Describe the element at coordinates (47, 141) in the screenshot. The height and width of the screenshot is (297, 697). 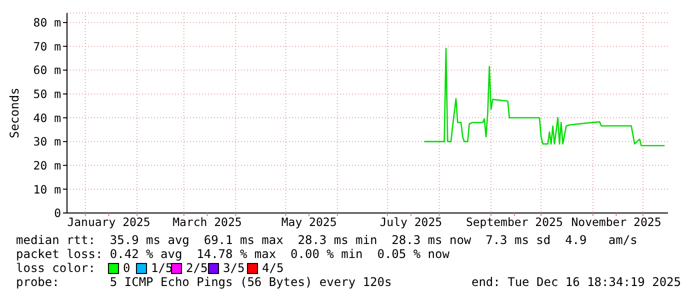
I see `y-tick-label: 30 m` at that location.